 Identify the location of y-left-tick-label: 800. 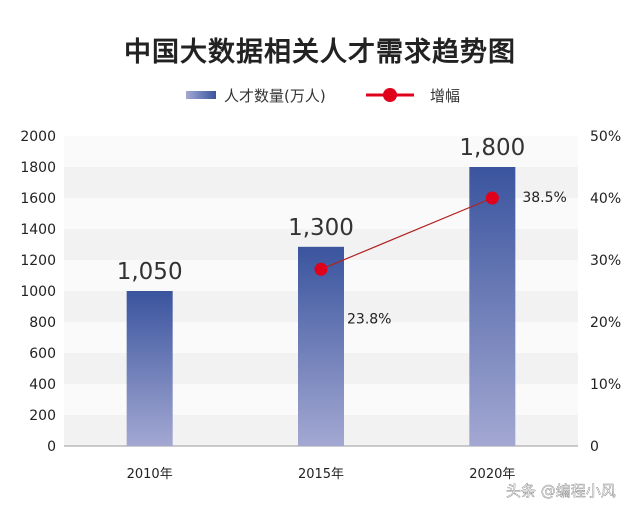
(42, 323).